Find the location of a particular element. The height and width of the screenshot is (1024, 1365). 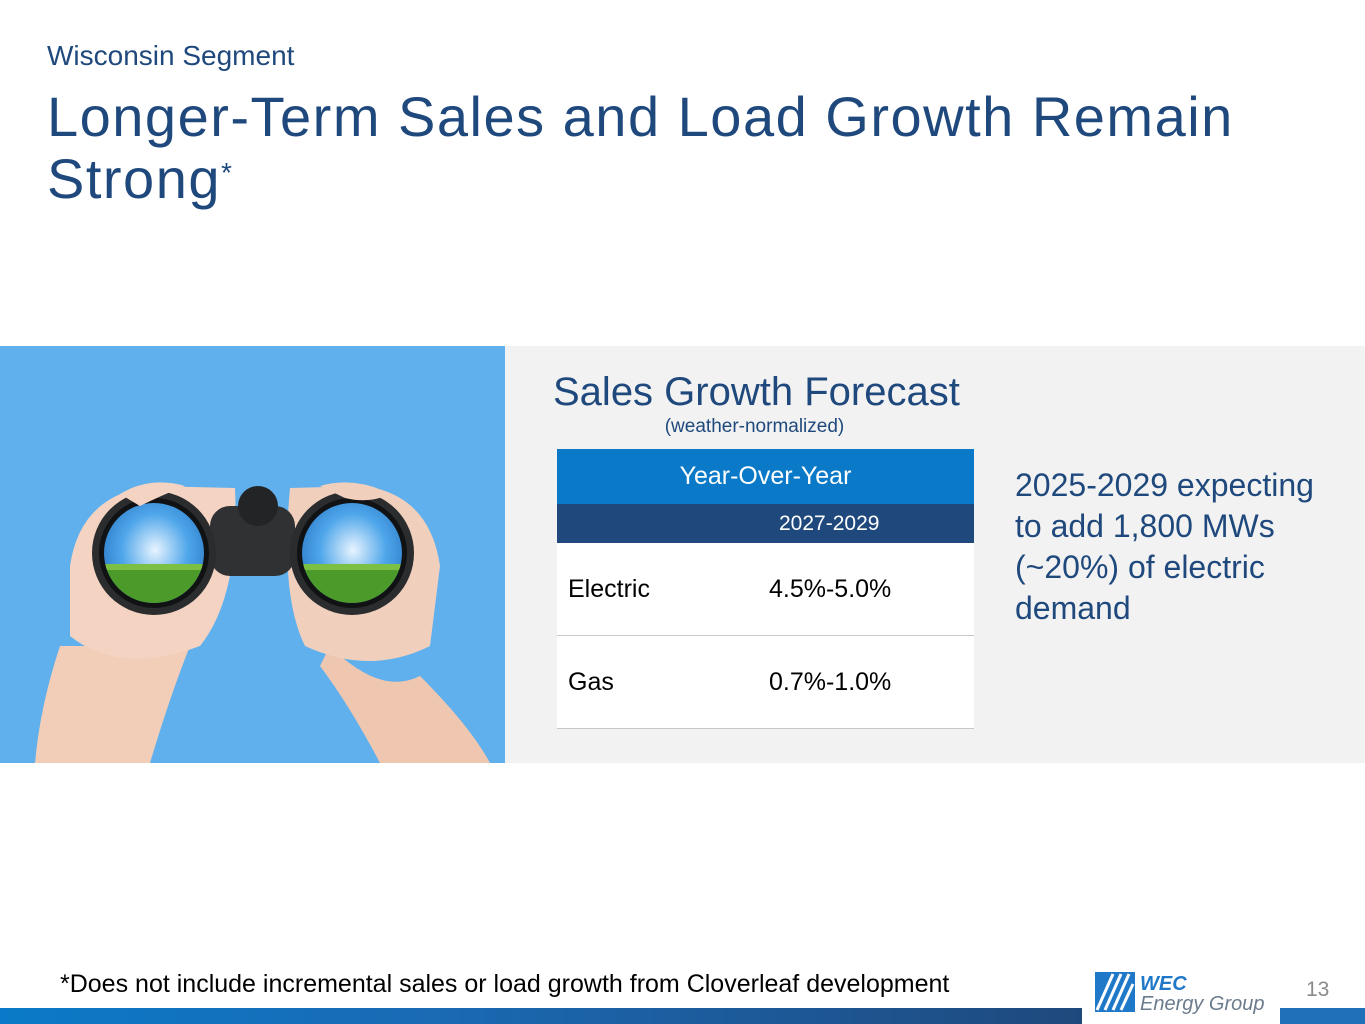

forecast-subtitle: (weather-normalized) is located at coordinates (754, 426).